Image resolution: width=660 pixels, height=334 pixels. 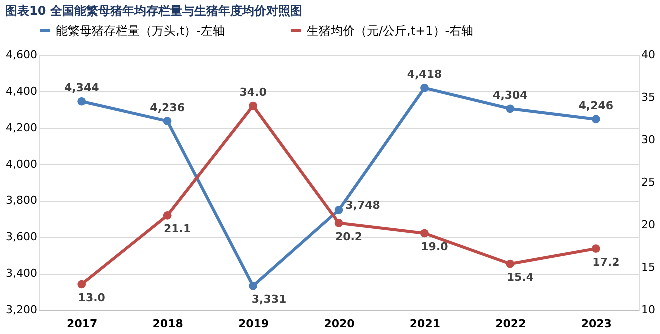 What do you see at coordinates (92, 298) in the screenshot?
I see `data-label: 13.0` at bounding box center [92, 298].